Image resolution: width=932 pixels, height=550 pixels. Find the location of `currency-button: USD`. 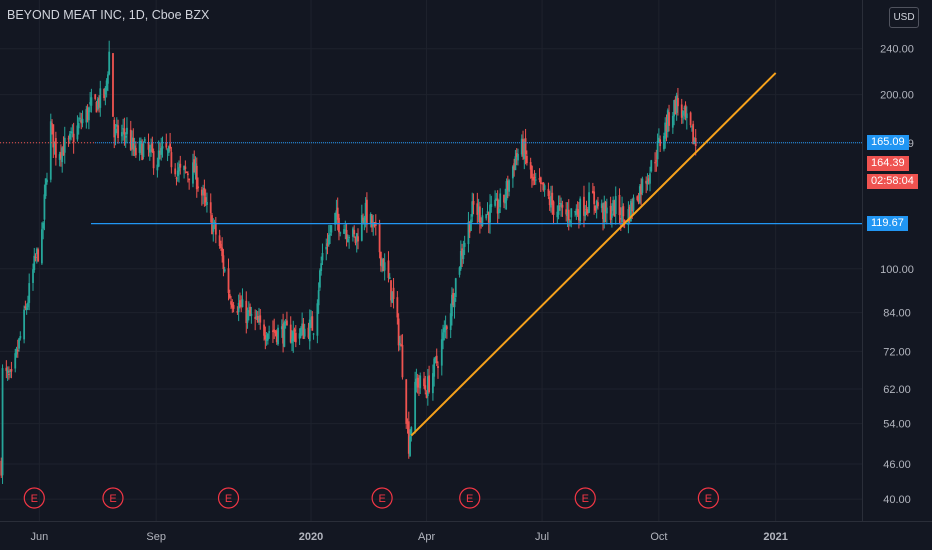

currency-button: USD is located at coordinates (904, 17).